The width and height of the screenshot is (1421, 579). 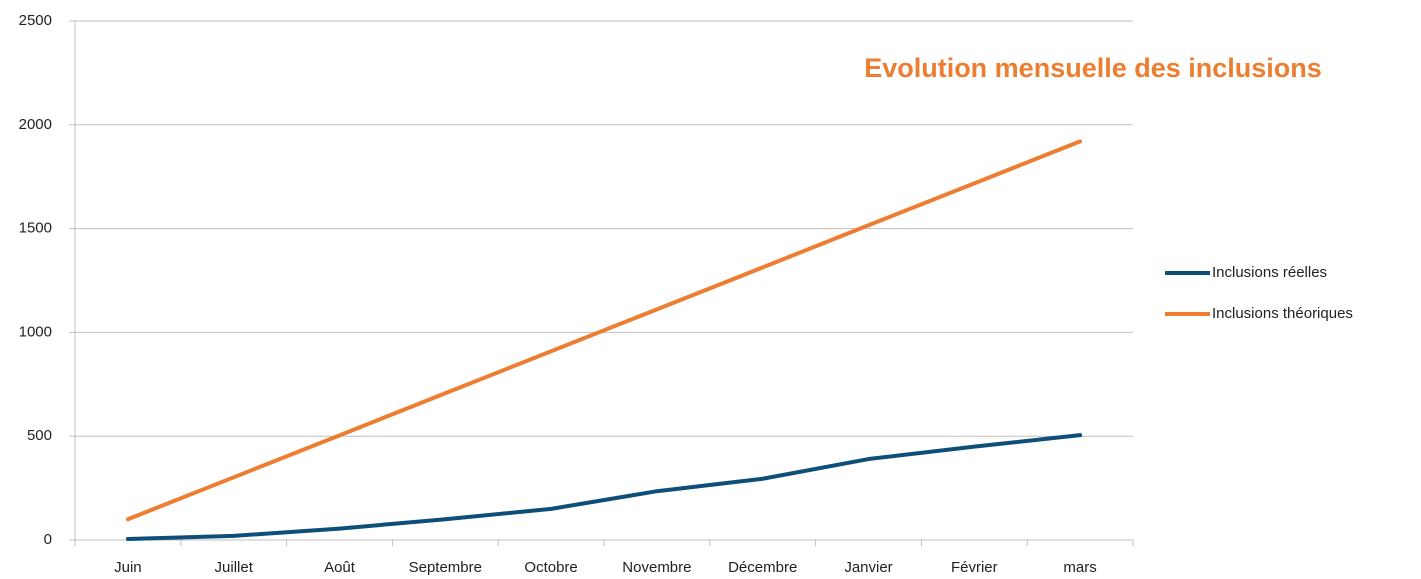 I want to click on x-tick-label: Septembre, so click(x=445, y=567).